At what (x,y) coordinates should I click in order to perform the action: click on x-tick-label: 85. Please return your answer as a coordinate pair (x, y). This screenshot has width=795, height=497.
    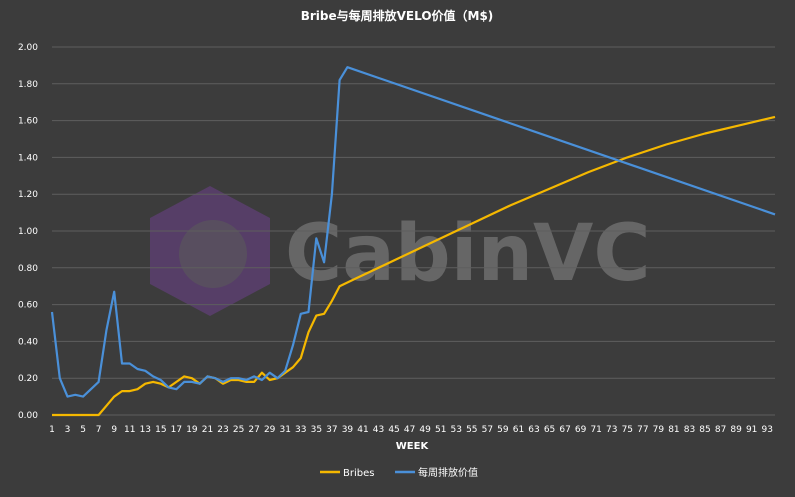
    Looking at the image, I should click on (704, 430).